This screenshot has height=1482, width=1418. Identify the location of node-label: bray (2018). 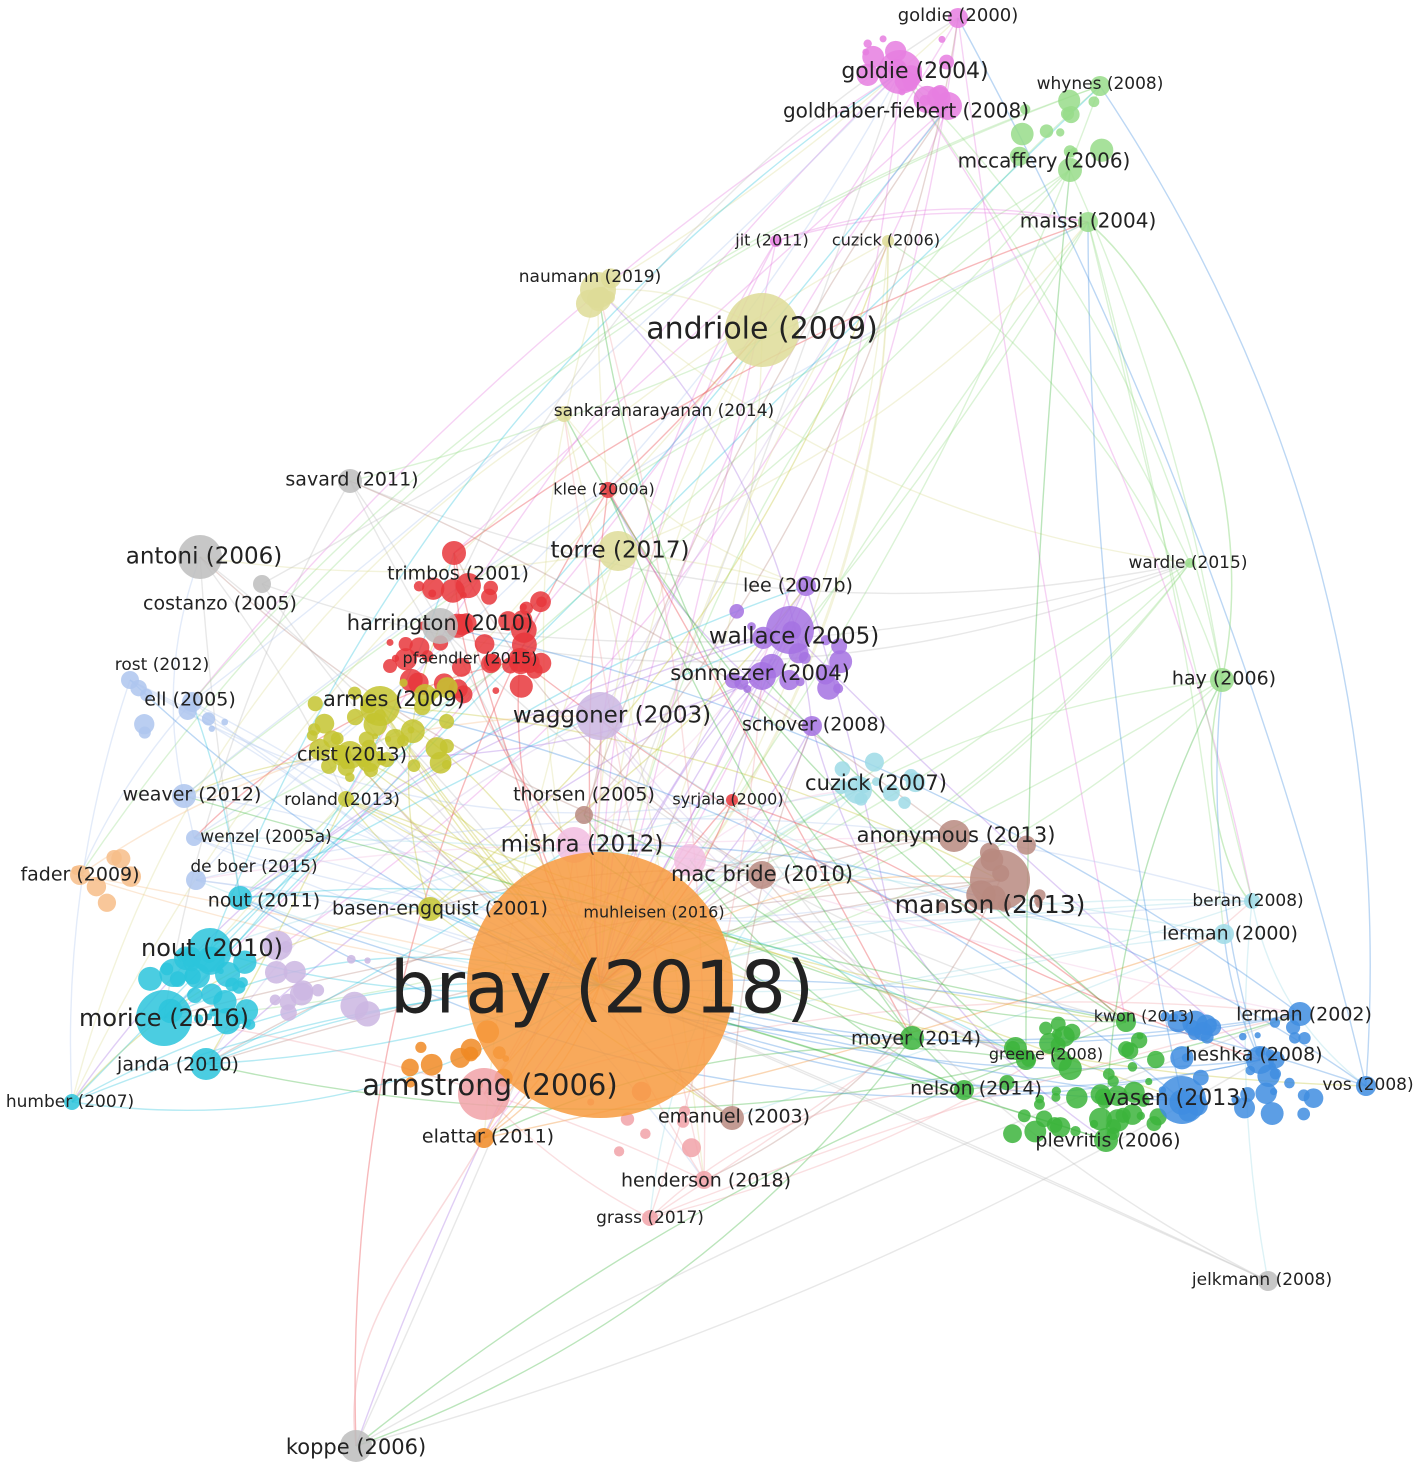
(602, 988).